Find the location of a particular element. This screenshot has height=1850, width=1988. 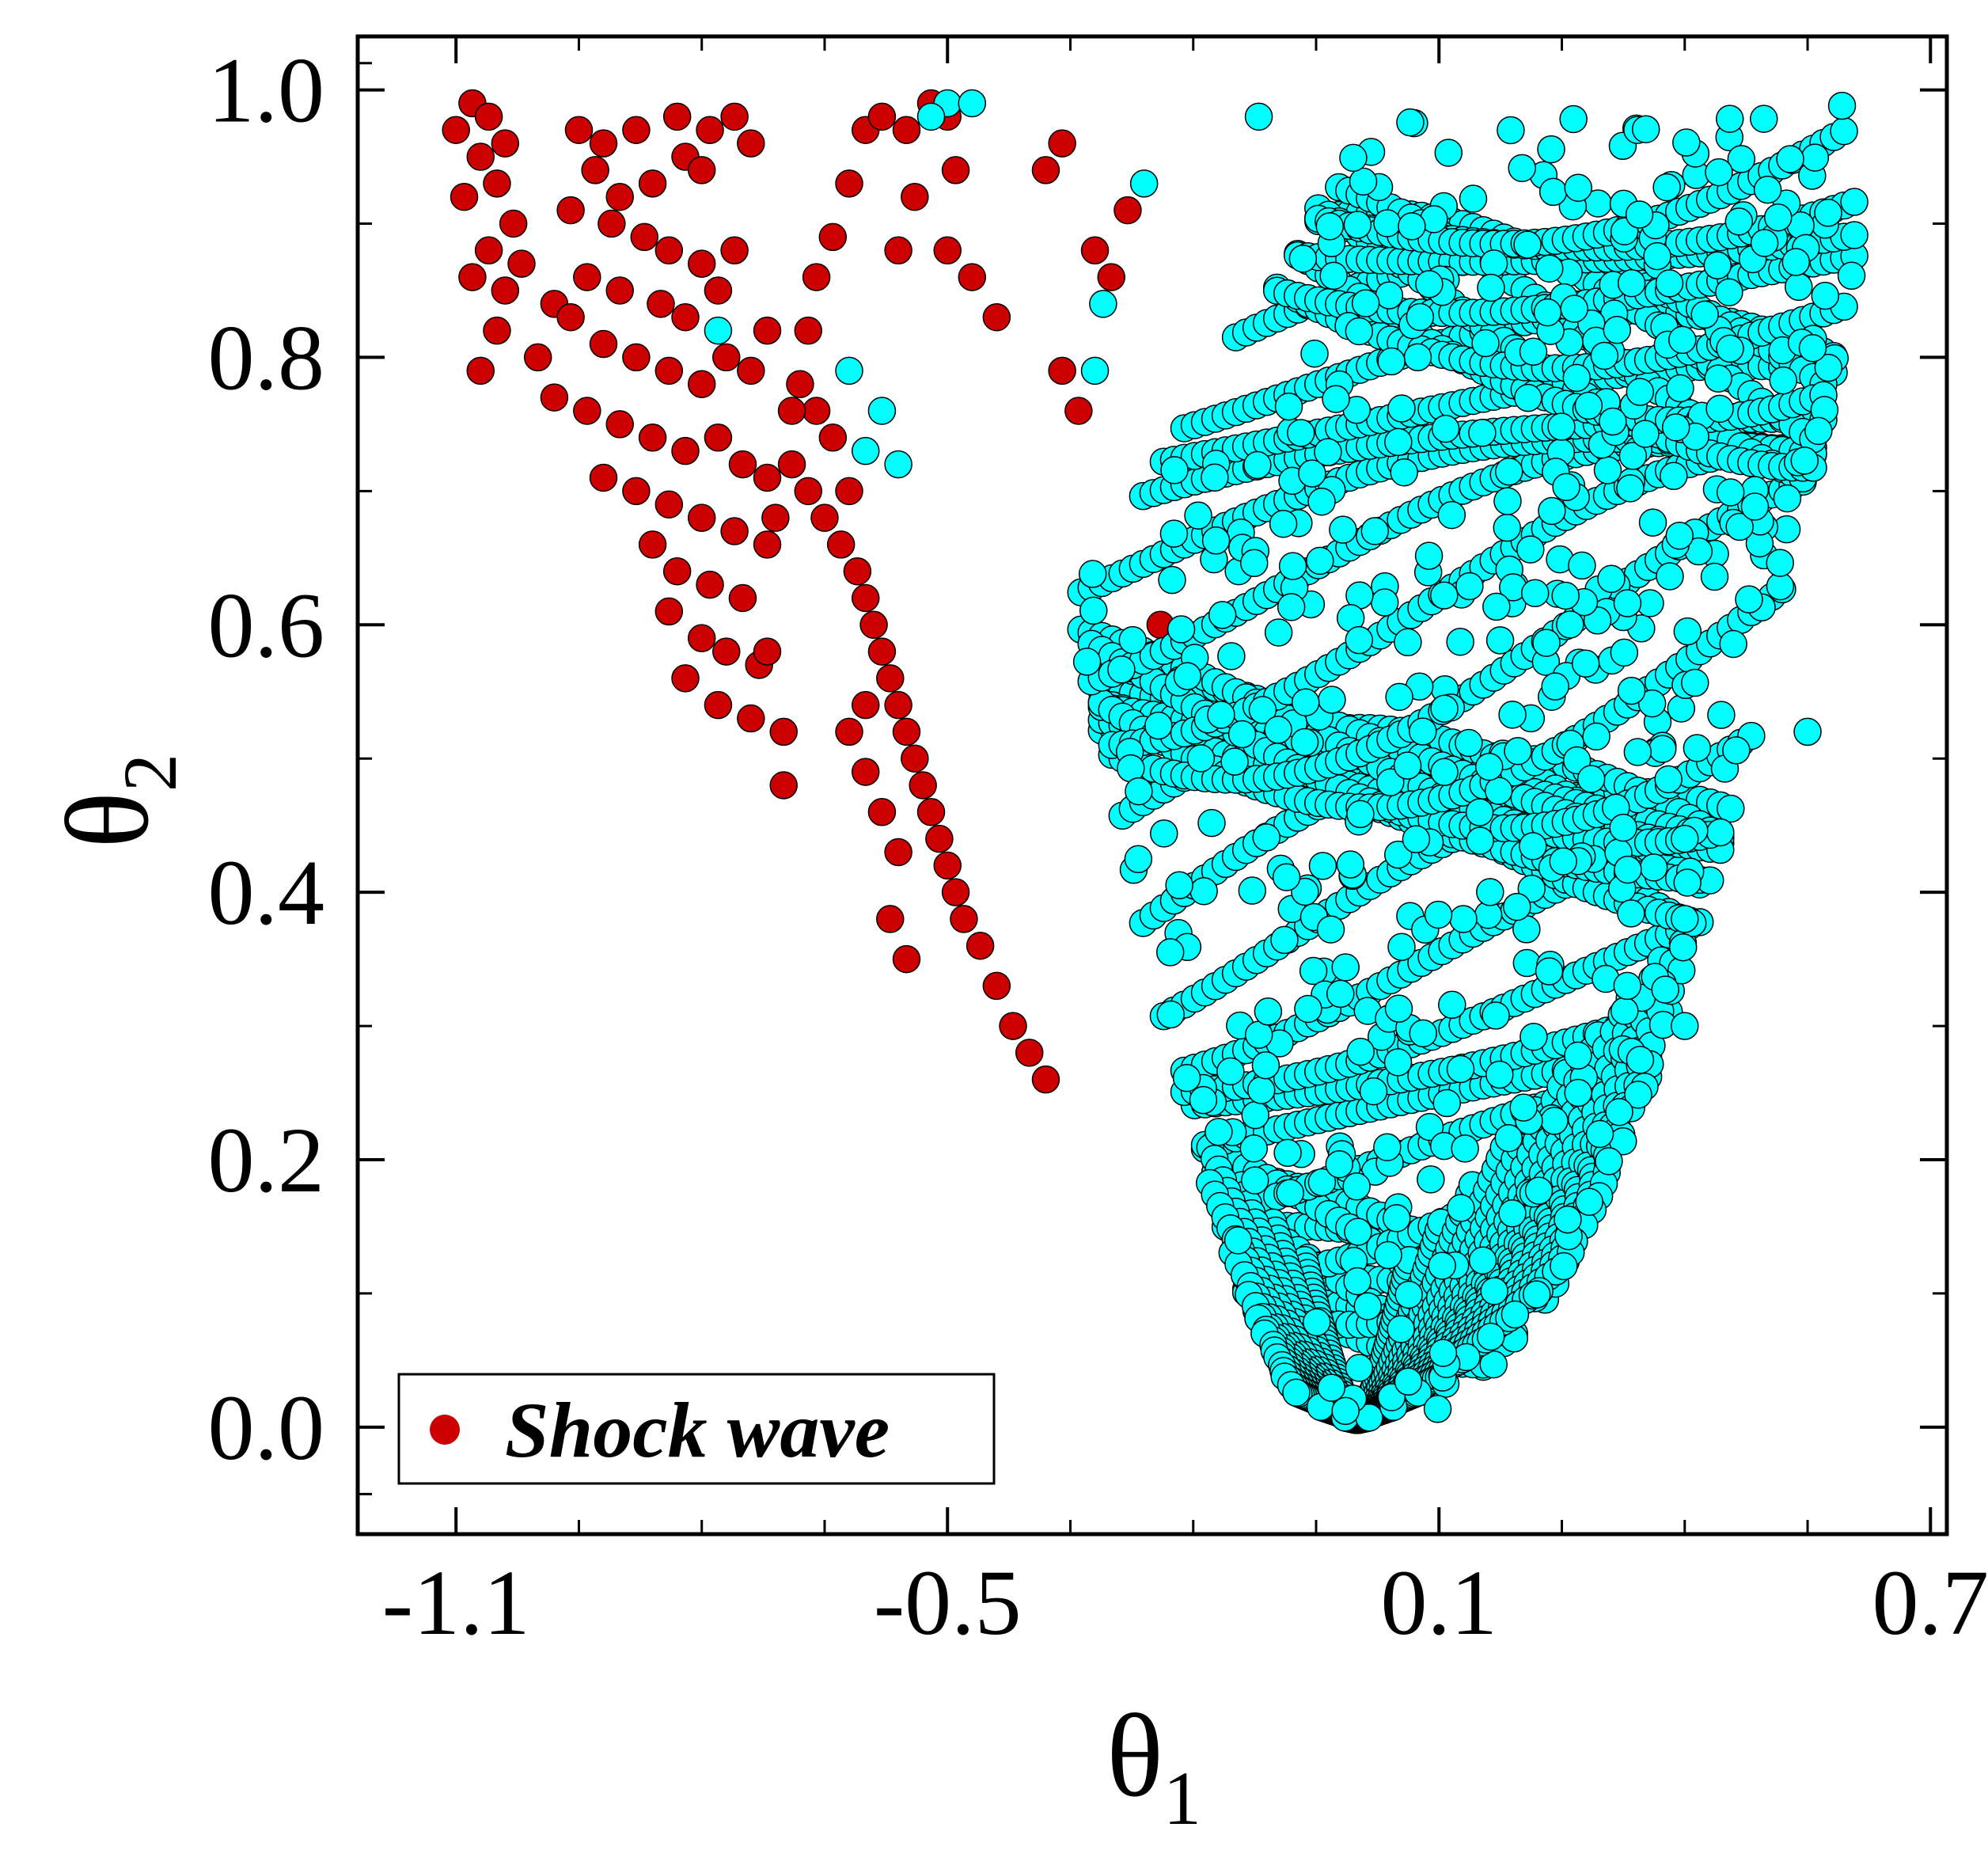

legend: Shock wave is located at coordinates (696, 1429).